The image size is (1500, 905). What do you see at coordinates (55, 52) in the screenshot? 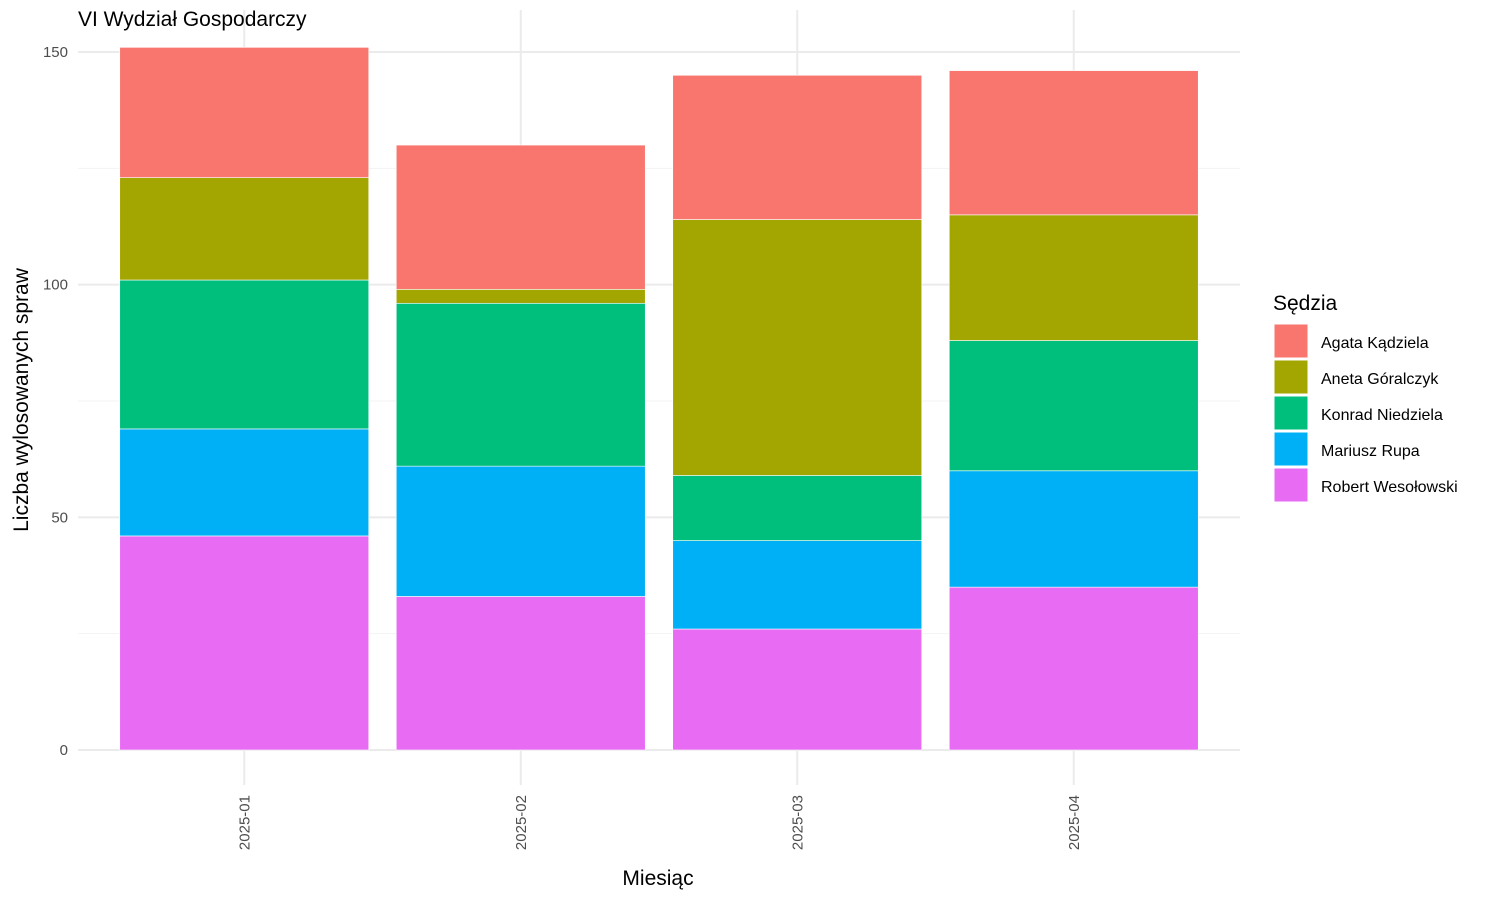
I see `y-tick-label: 150` at bounding box center [55, 52].